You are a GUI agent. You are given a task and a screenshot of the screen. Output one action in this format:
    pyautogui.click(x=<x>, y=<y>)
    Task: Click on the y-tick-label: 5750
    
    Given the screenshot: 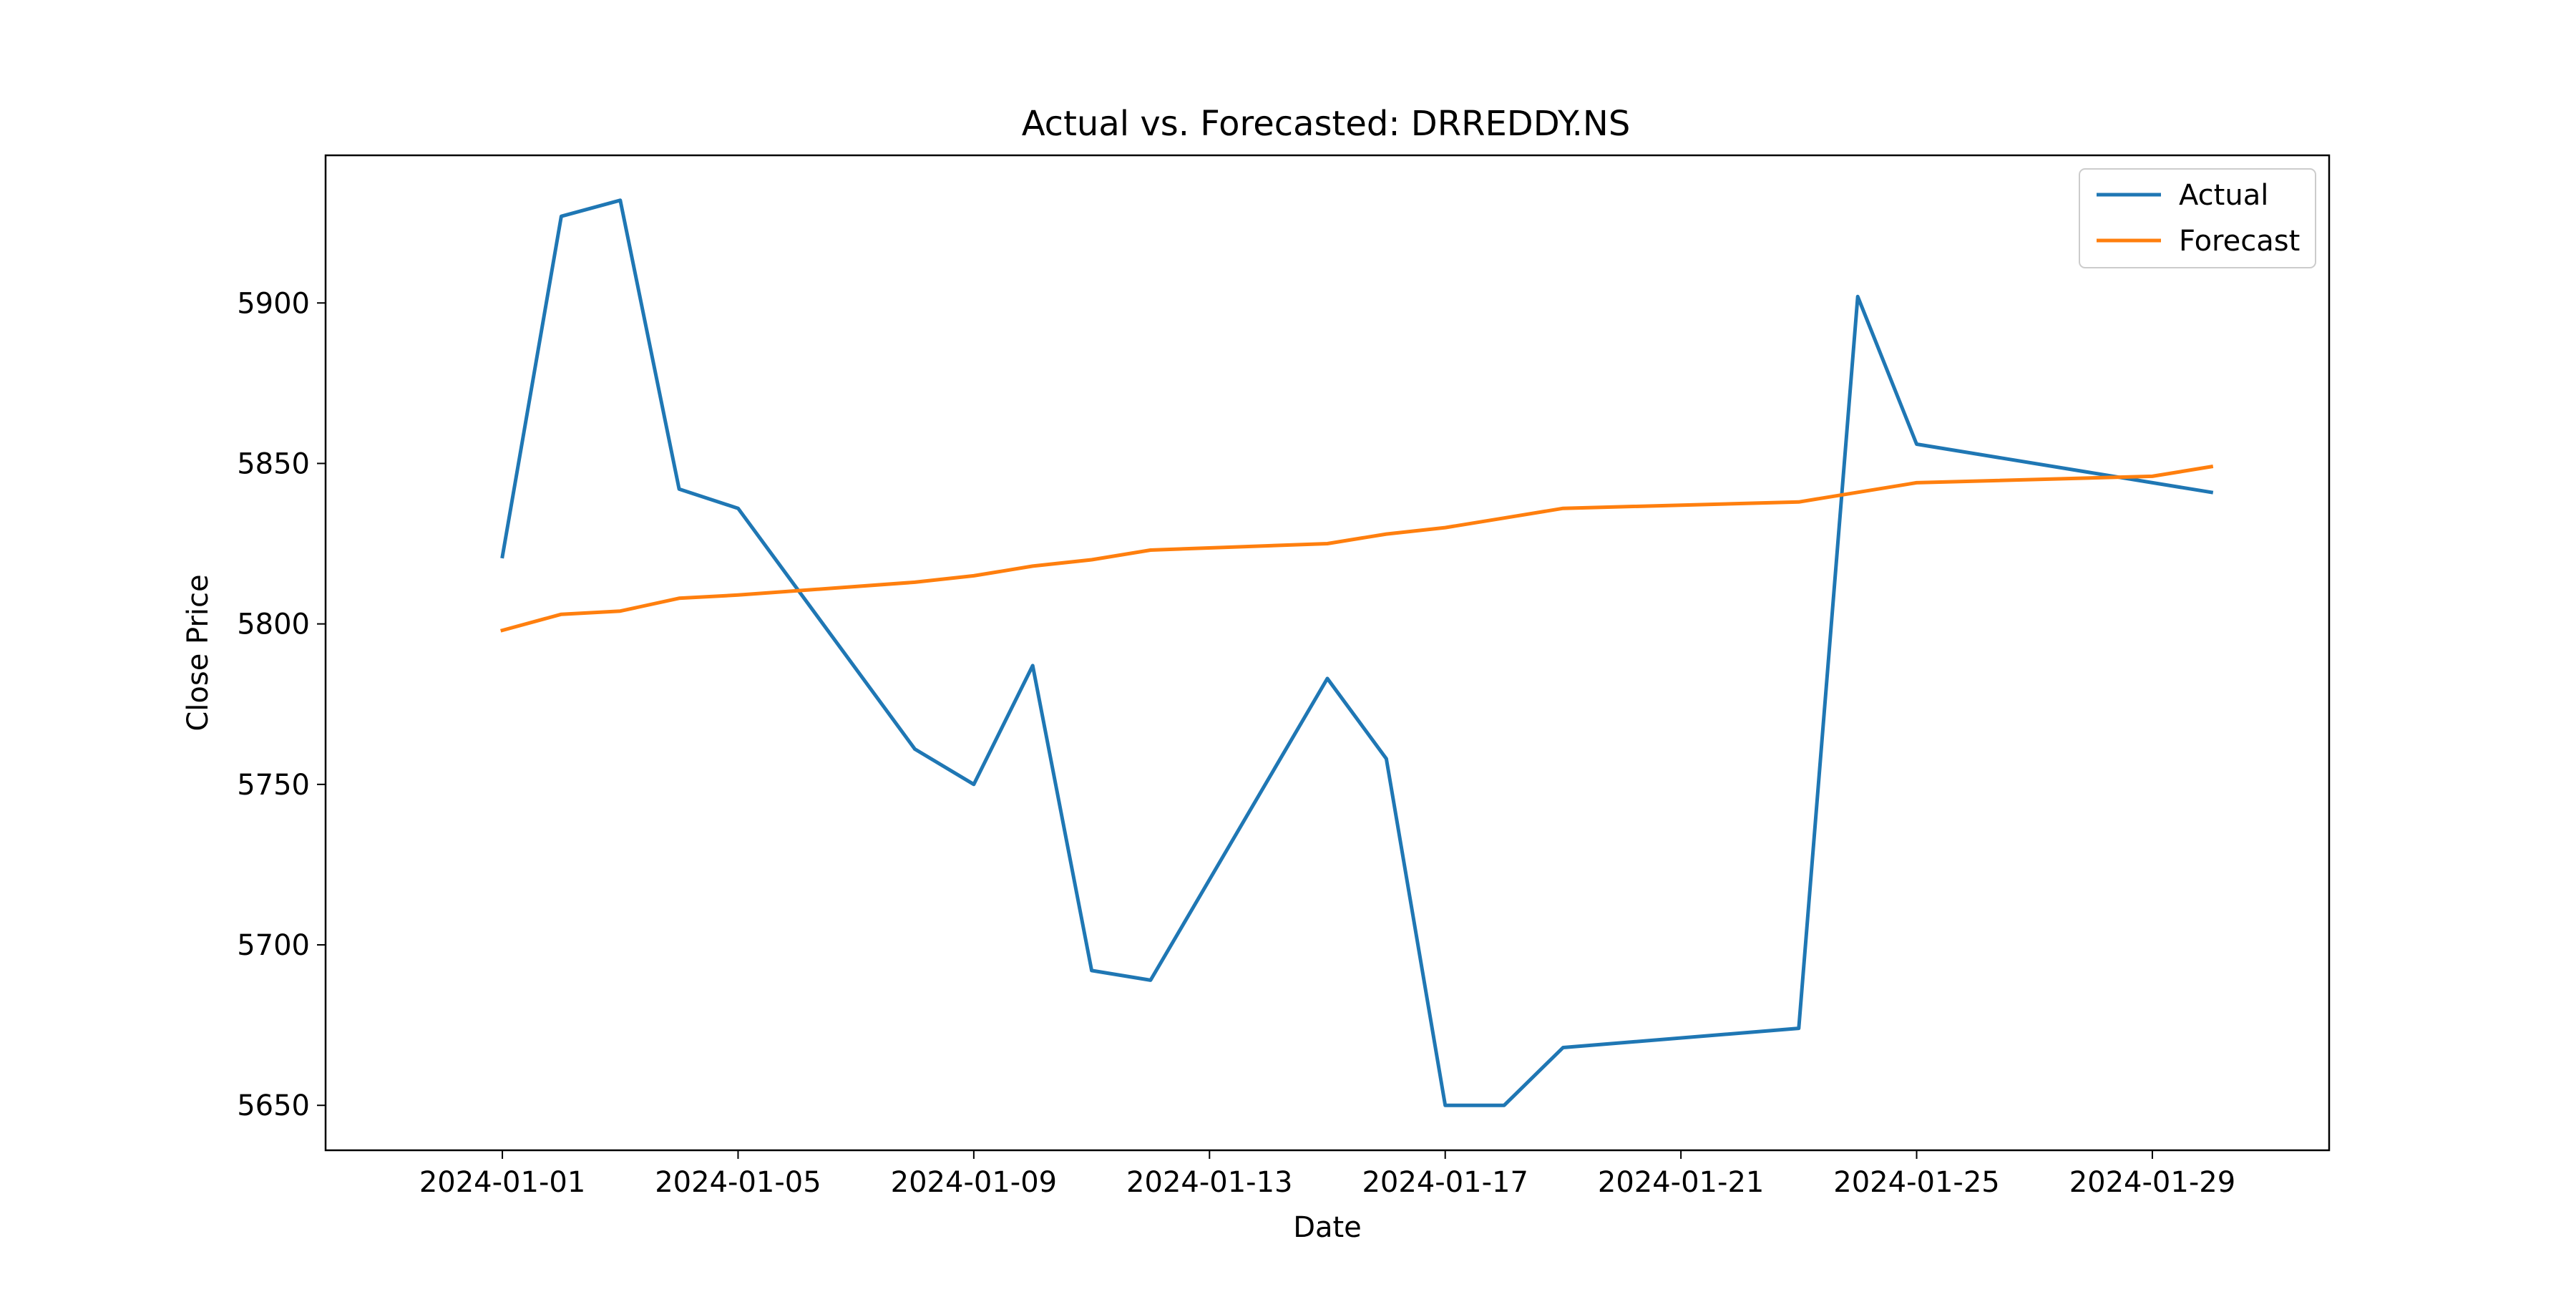 What is the action you would take?
    pyautogui.click(x=273, y=785)
    